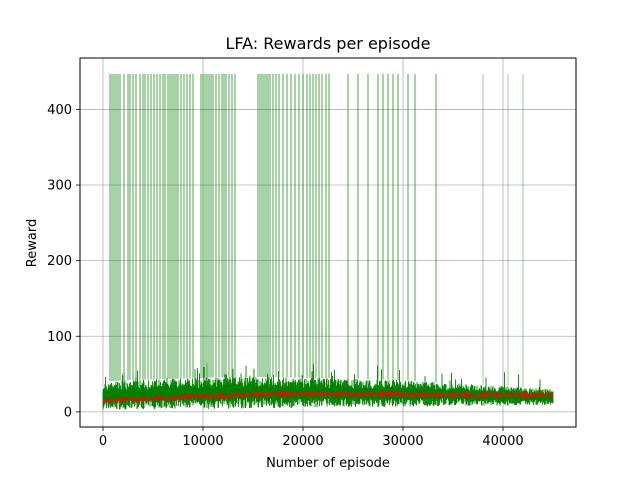 Image resolution: width=640 pixels, height=480 pixels. I want to click on x-tick-label: 20000, so click(302, 441).